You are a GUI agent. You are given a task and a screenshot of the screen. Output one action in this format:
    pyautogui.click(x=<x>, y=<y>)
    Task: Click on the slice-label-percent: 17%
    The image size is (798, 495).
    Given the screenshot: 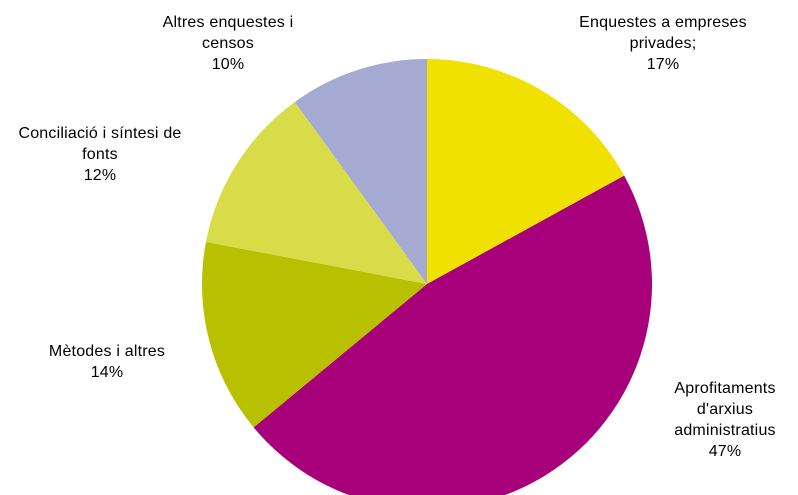 What is the action you would take?
    pyautogui.click(x=663, y=64)
    